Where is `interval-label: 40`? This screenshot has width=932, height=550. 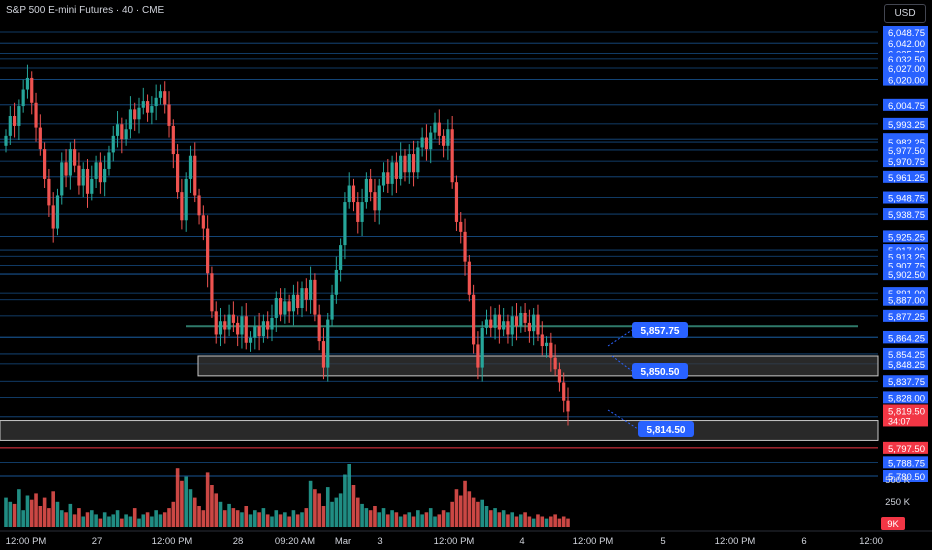 interval-label: 40 is located at coordinates (127, 10).